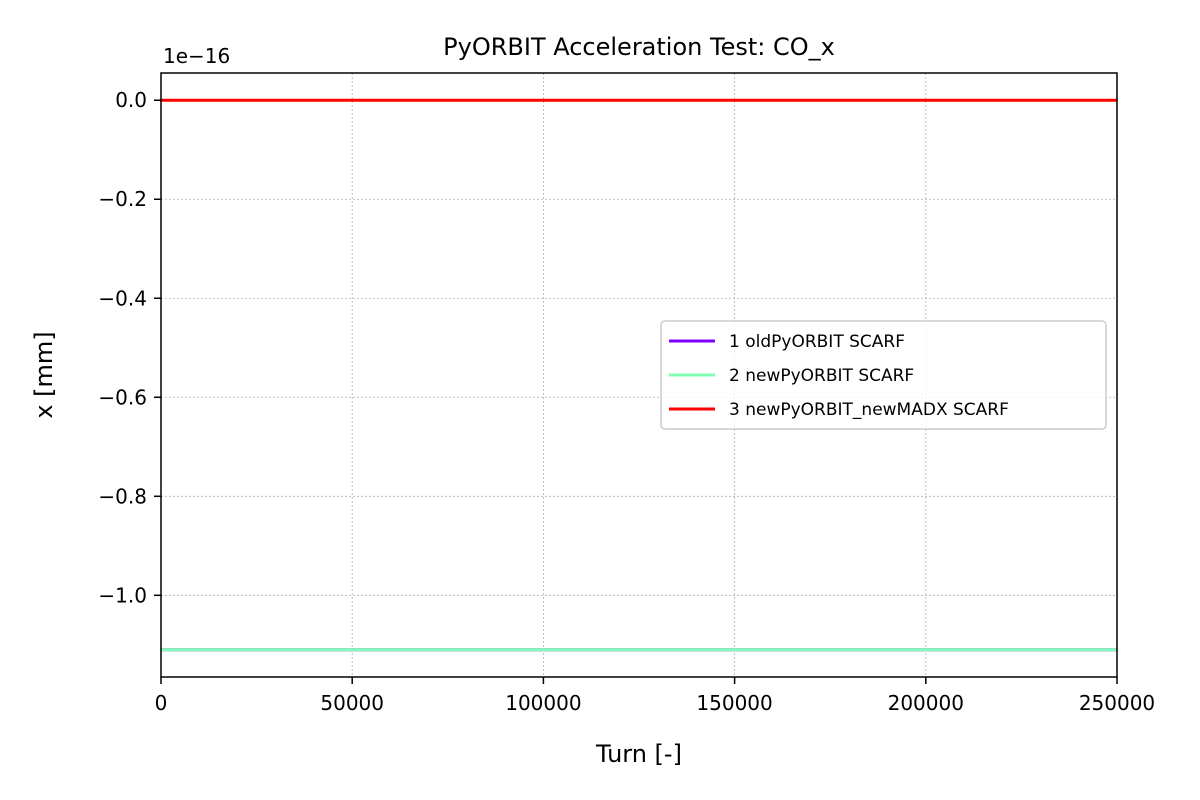 Image resolution: width=1200 pixels, height=800 pixels. I want to click on x-tick-label: 0, so click(161, 703).